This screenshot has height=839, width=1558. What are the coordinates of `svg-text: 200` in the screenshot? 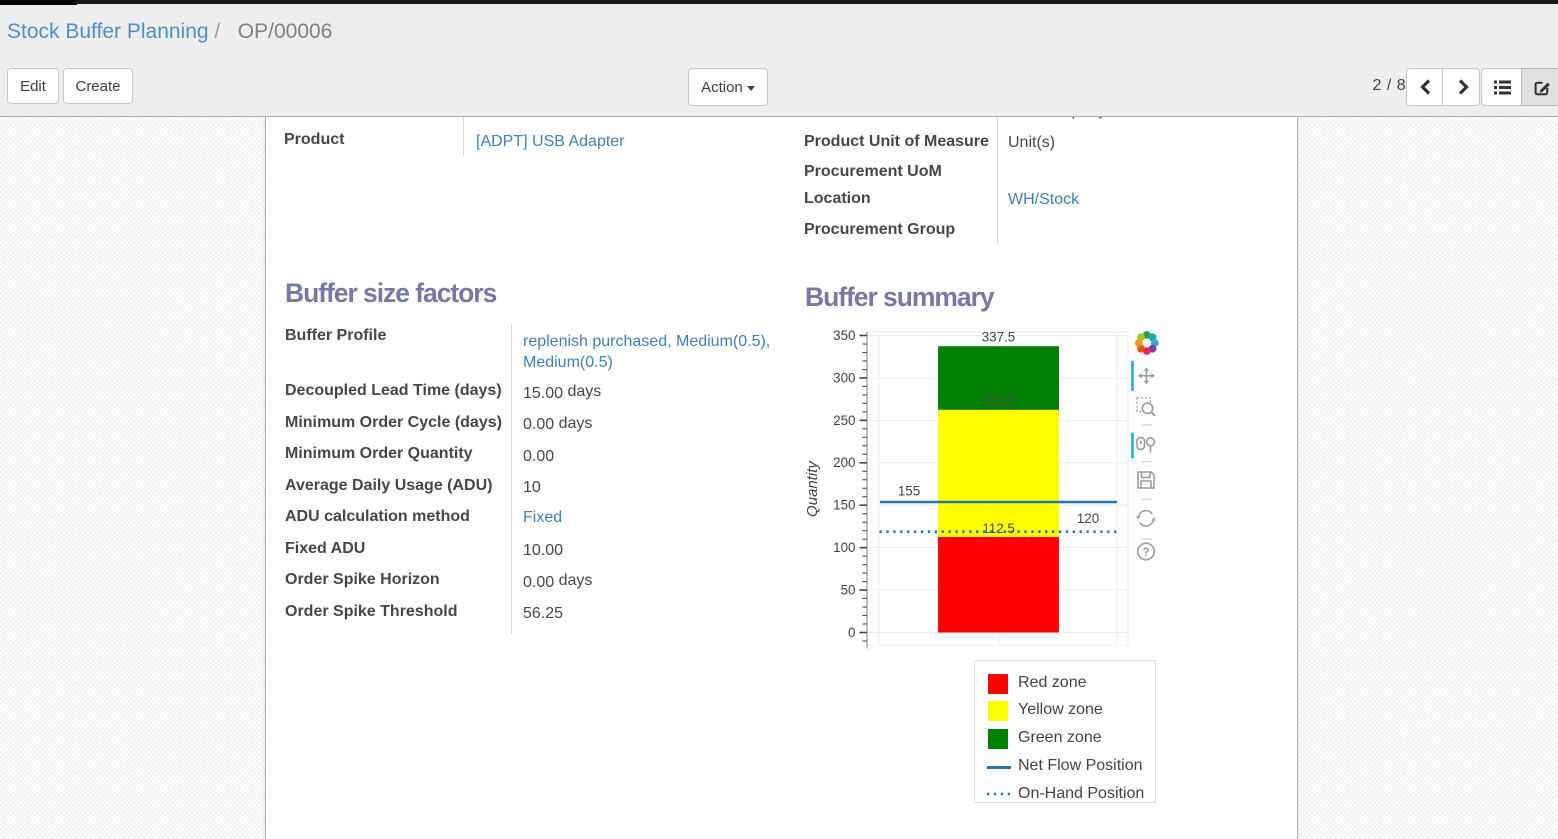 It's located at (844, 462).